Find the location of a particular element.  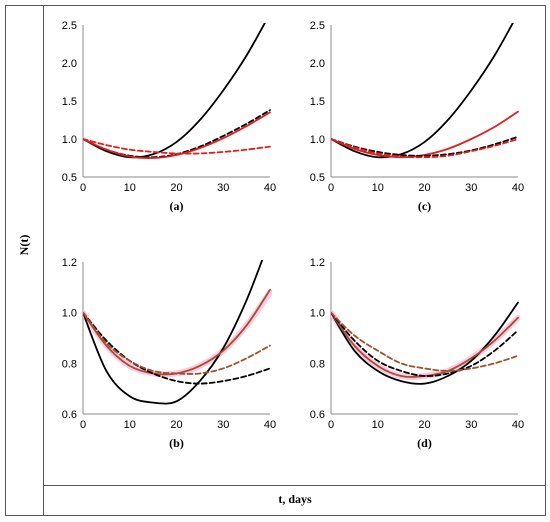

panel-2: 0.6 0.8 1.0 1.2 0 10 20 30 40 (b) is located at coordinates (169, 353).